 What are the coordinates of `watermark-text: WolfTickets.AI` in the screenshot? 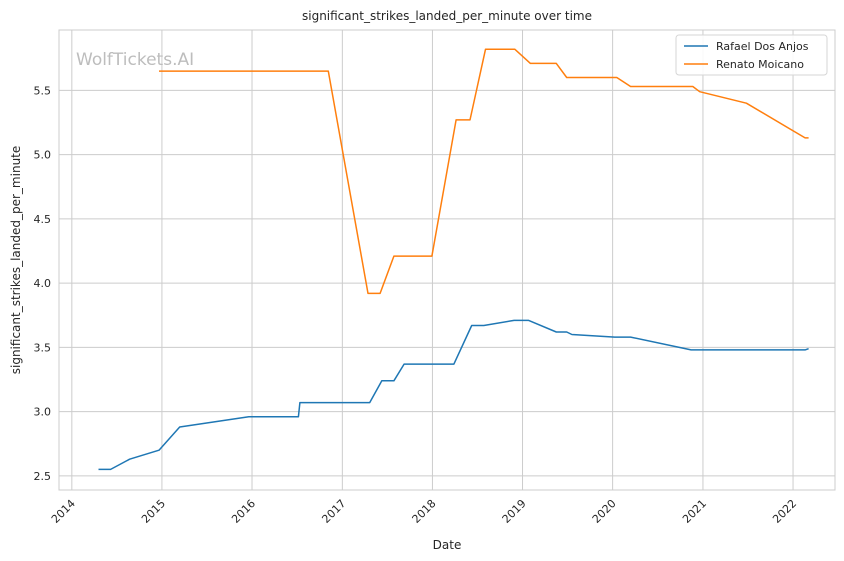 It's located at (135, 60).